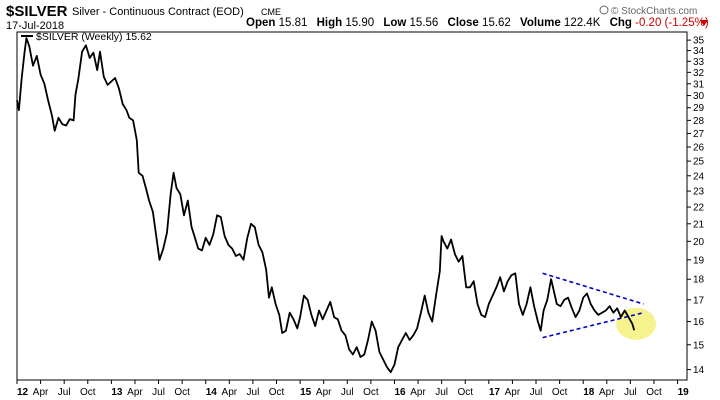 The image size is (720, 400). I want to click on legend: $SILVER (Weekly) 15.62, so click(86, 37).